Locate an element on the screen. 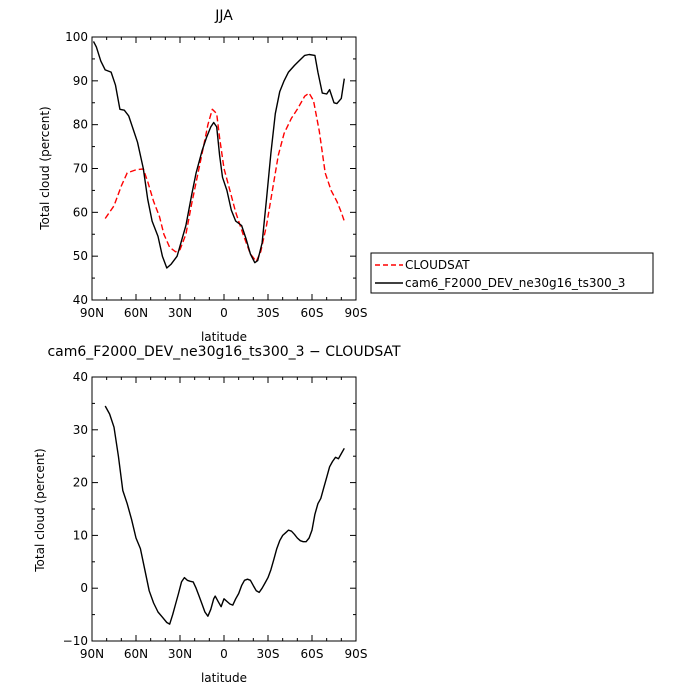 Image resolution: width=690 pixels, height=691 pixels. legend-item-cam6: cam6_F2000_DEV_ne30g16_ts300_3 is located at coordinates (515, 283).